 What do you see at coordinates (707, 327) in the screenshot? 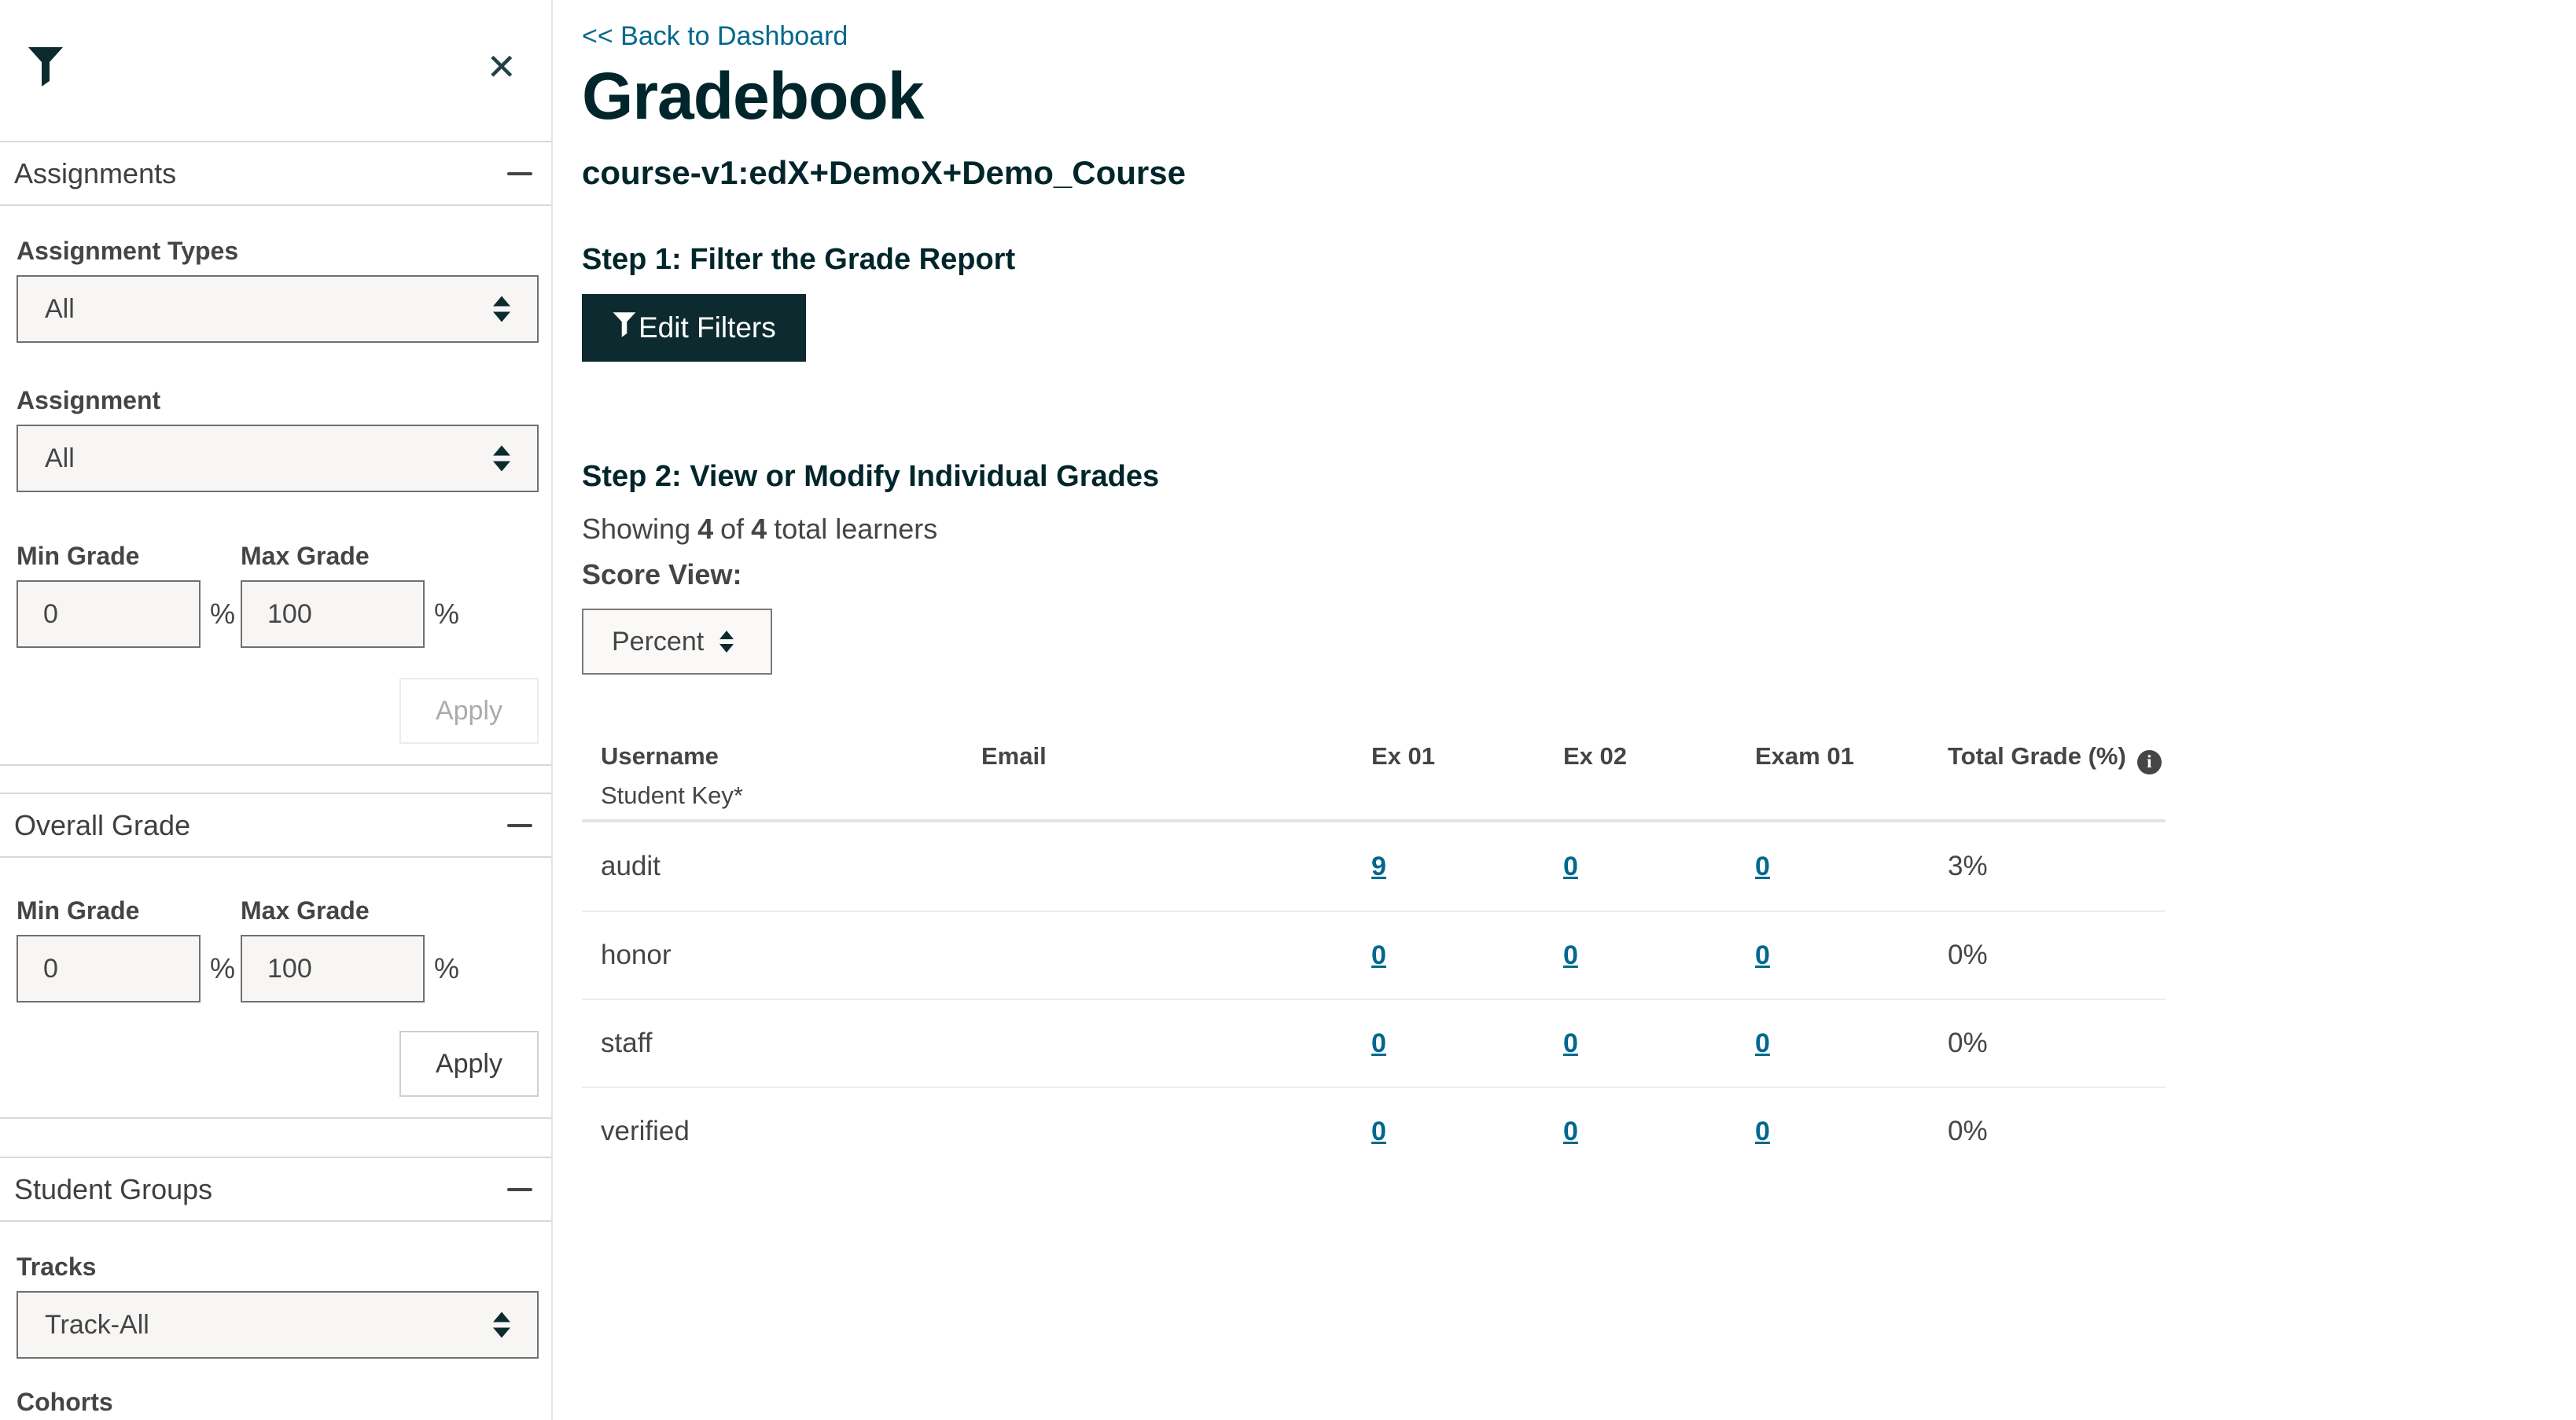
I see `edit-filters-label: Edit Filters` at bounding box center [707, 327].